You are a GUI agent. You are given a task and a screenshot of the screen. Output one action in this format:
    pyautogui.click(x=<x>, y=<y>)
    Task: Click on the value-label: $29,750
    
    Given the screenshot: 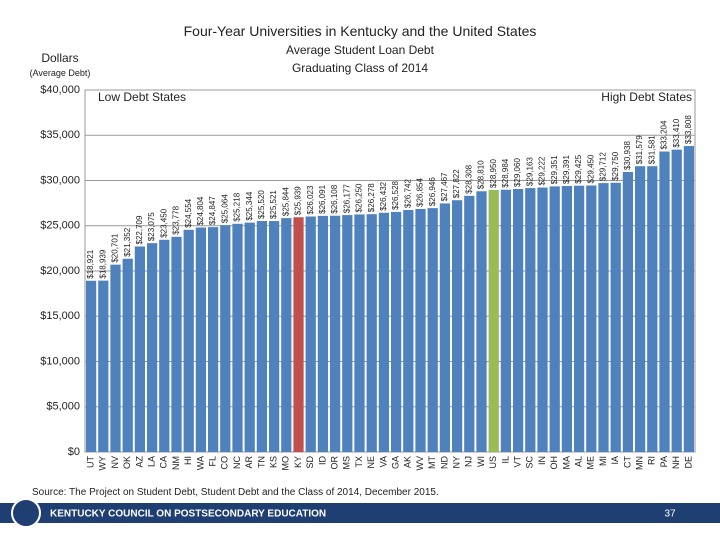 What is the action you would take?
    pyautogui.click(x=615, y=165)
    